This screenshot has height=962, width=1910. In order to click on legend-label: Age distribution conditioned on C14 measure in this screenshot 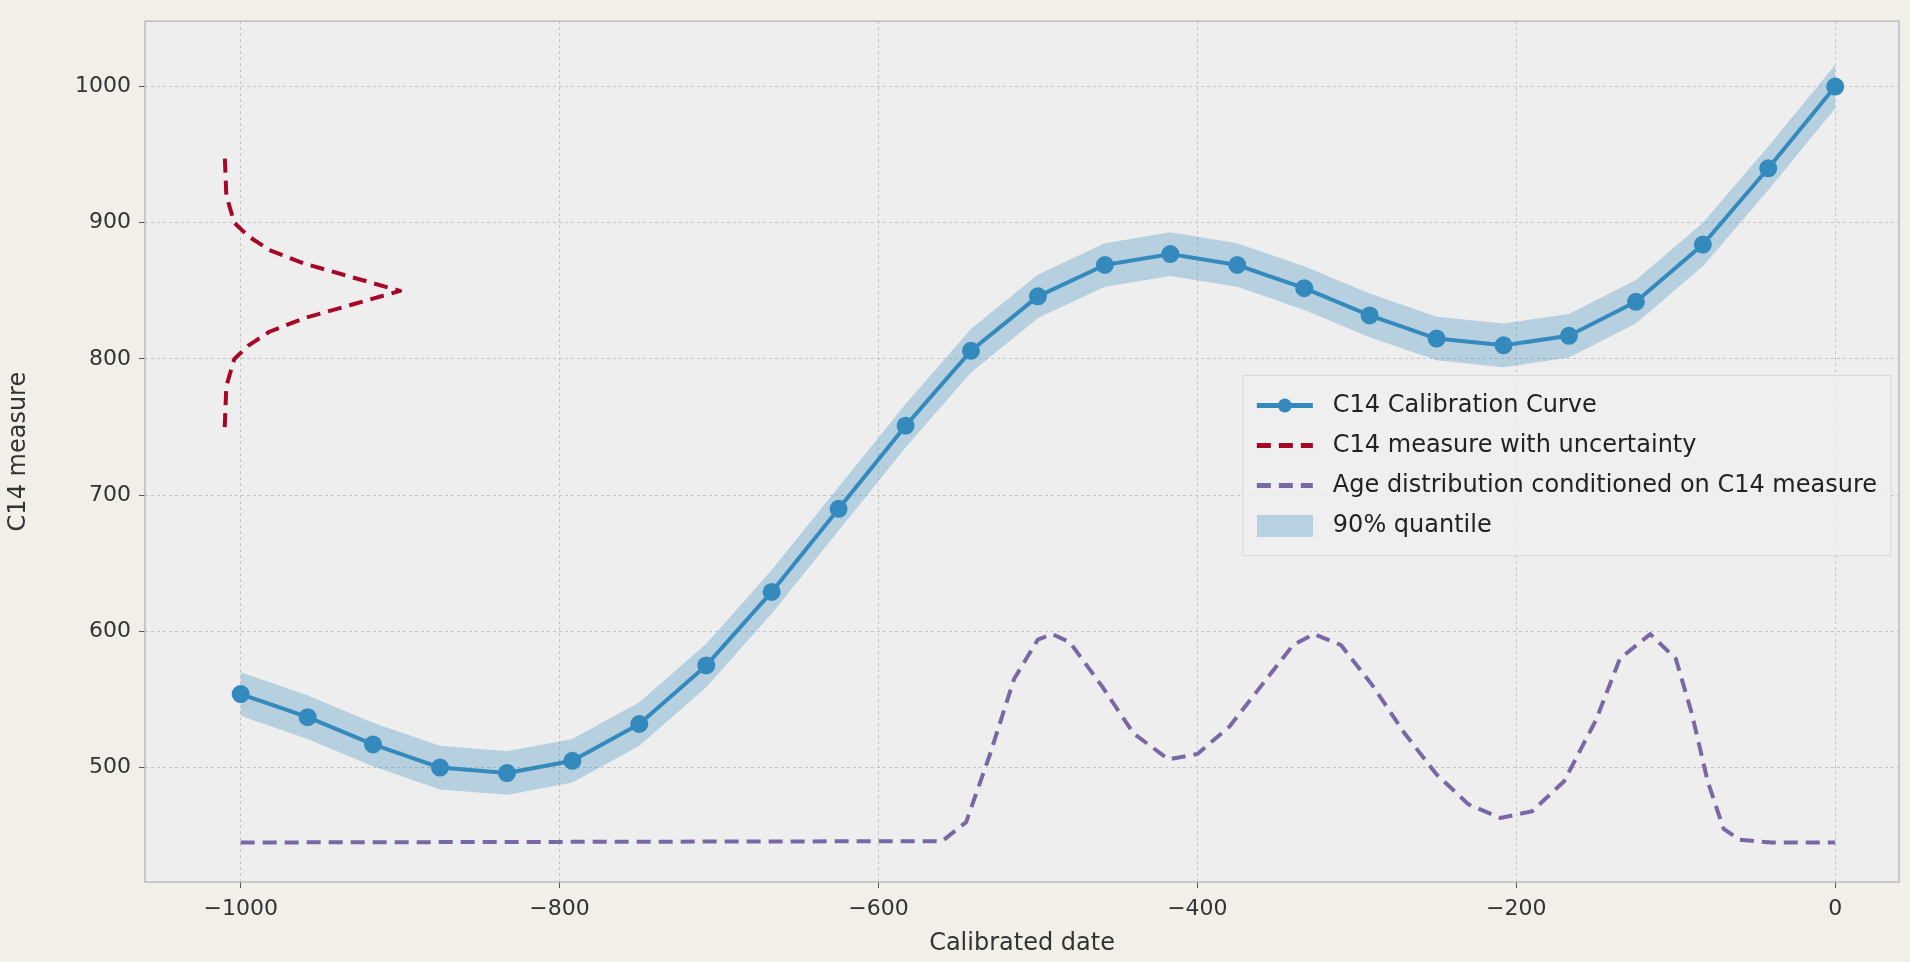, I will do `click(1605, 483)`.